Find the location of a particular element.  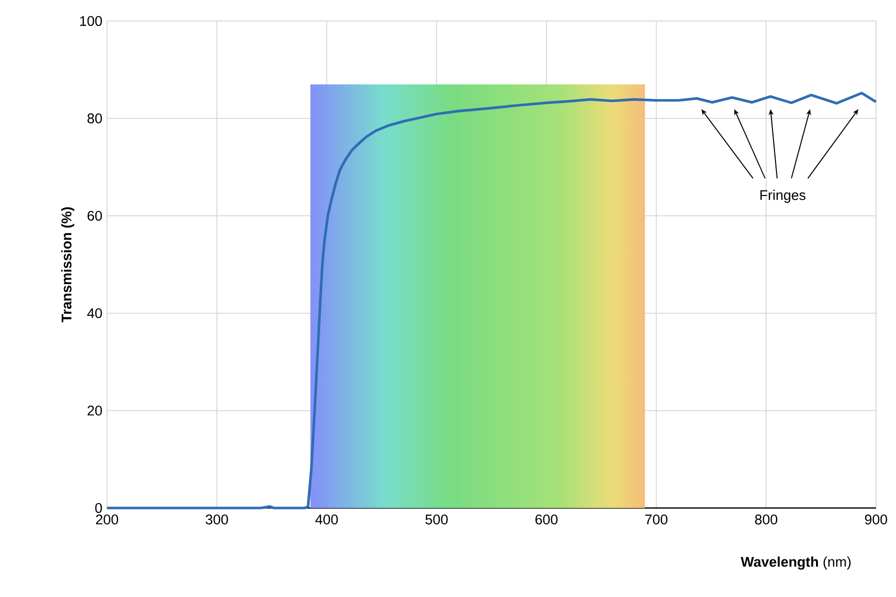

y-tick-label: 80 is located at coordinates (95, 118).